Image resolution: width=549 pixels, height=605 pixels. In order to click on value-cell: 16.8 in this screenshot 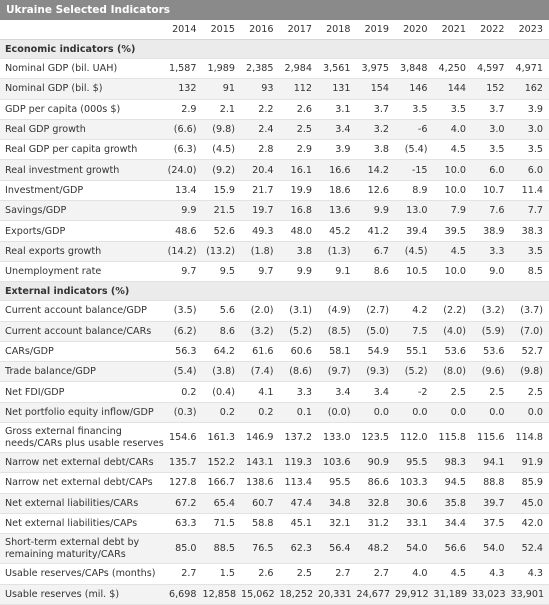, I will do `click(299, 211)`.